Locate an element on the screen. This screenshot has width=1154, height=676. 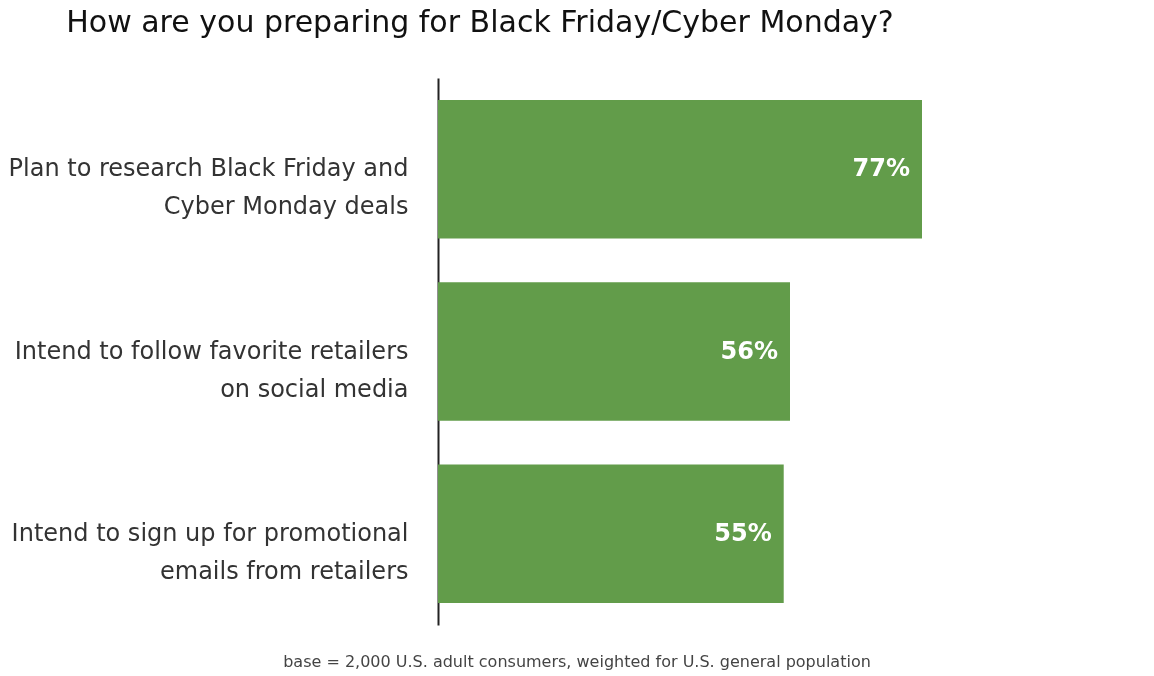
text: base = 2,000 U.S. adult consumers, weighted for U.S. general population is located at coordinates (577, 661).